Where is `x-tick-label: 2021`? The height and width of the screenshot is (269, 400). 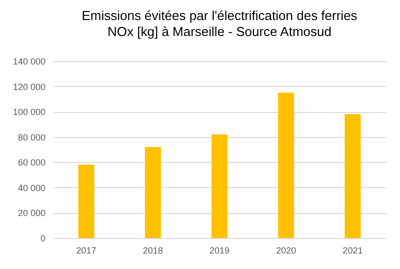 x-tick-label: 2021 is located at coordinates (352, 251).